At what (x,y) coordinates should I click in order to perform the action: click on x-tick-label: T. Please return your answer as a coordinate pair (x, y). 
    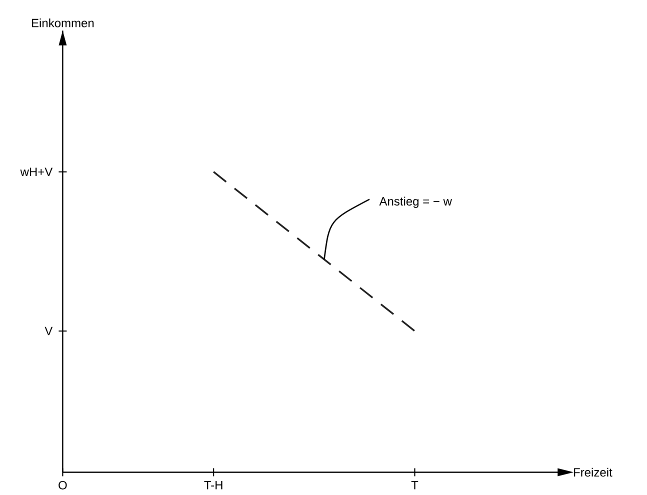
    Looking at the image, I should click on (414, 485).